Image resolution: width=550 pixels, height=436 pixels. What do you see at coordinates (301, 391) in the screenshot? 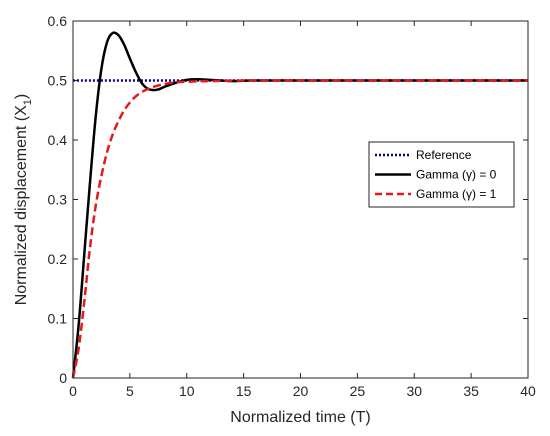
I see `x-tick-label: 20` at bounding box center [301, 391].